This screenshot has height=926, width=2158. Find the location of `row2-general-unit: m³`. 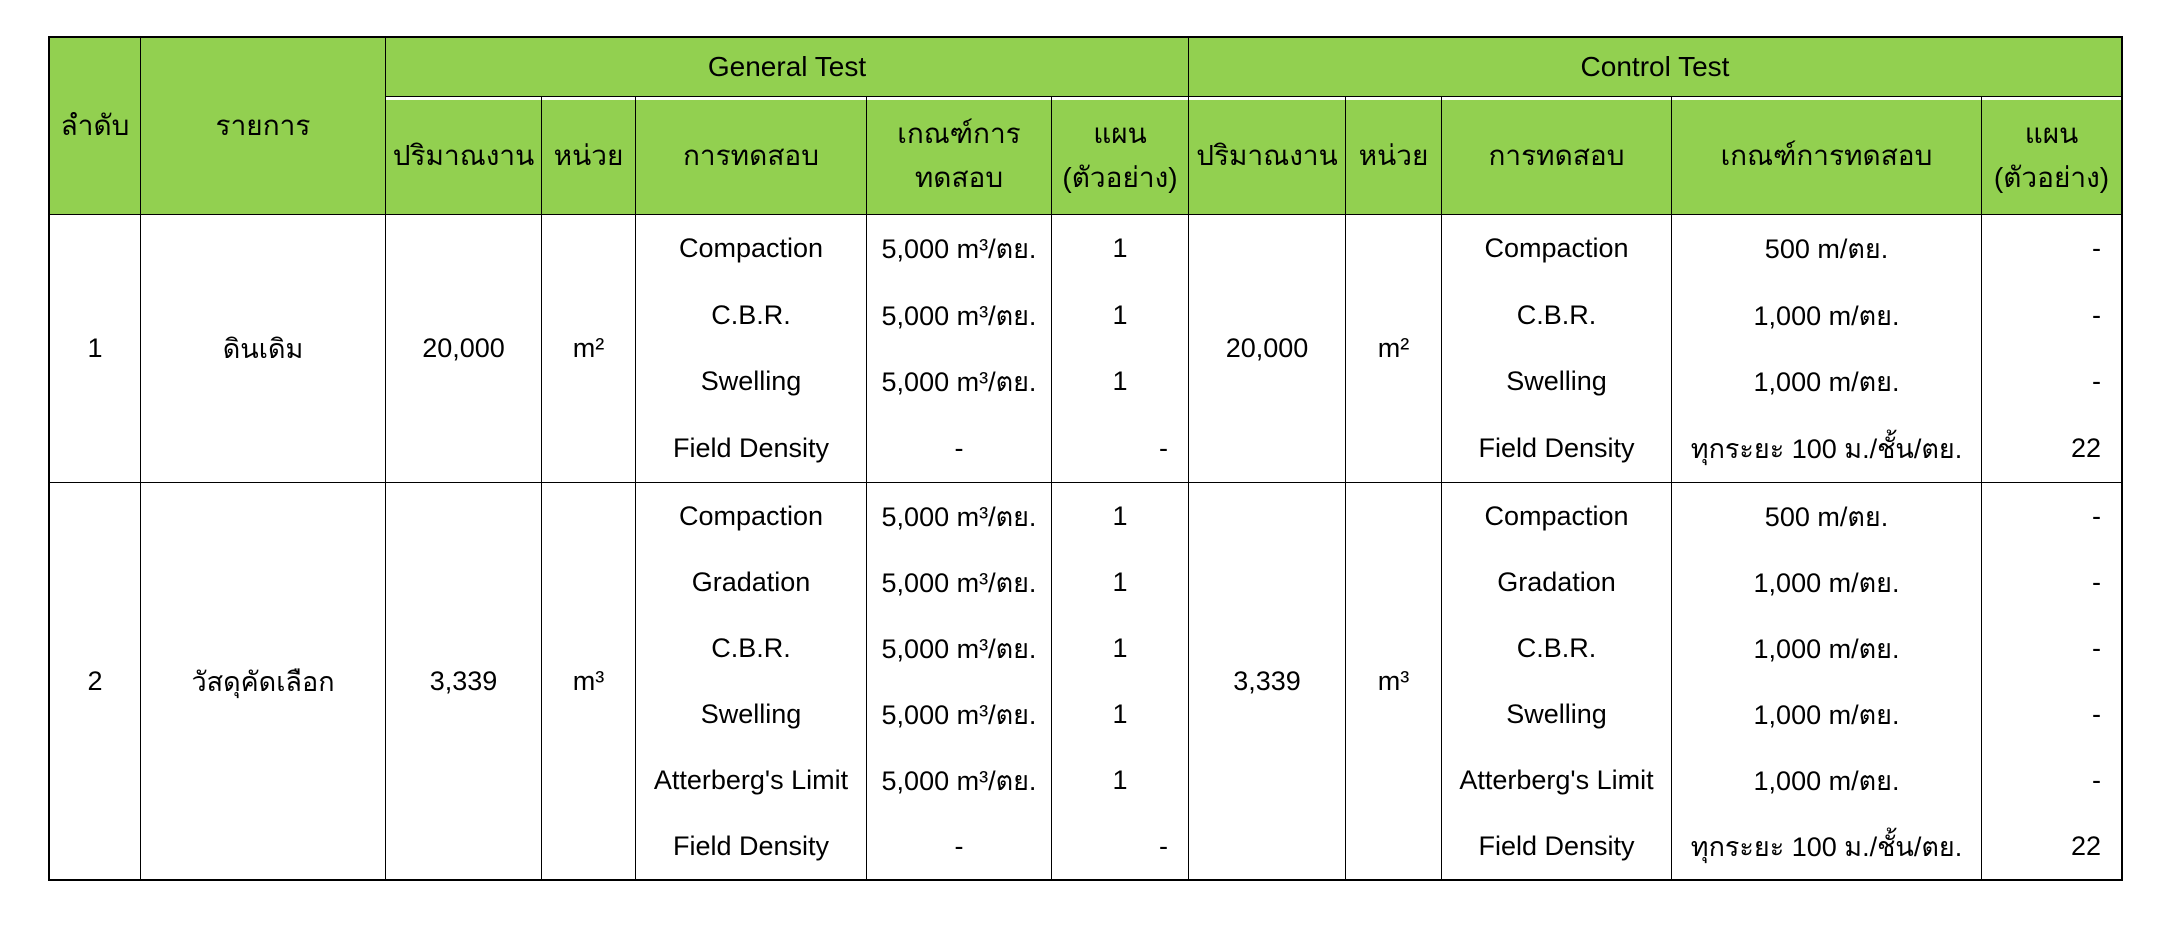

row2-general-unit: m³ is located at coordinates (588, 681).